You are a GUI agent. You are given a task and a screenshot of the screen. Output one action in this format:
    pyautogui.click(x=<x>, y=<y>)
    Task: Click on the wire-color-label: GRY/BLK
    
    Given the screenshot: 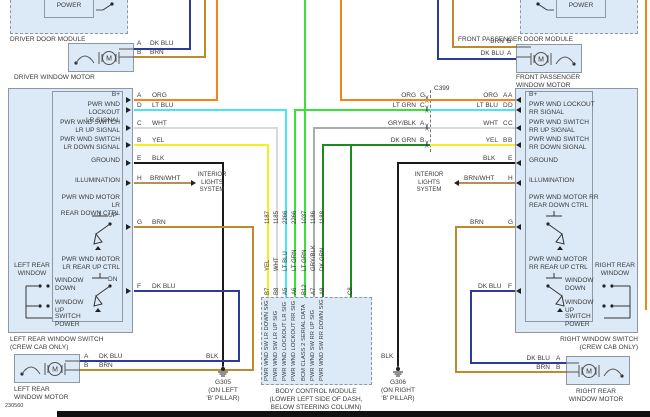 What is the action you would take?
    pyautogui.click(x=314, y=258)
    